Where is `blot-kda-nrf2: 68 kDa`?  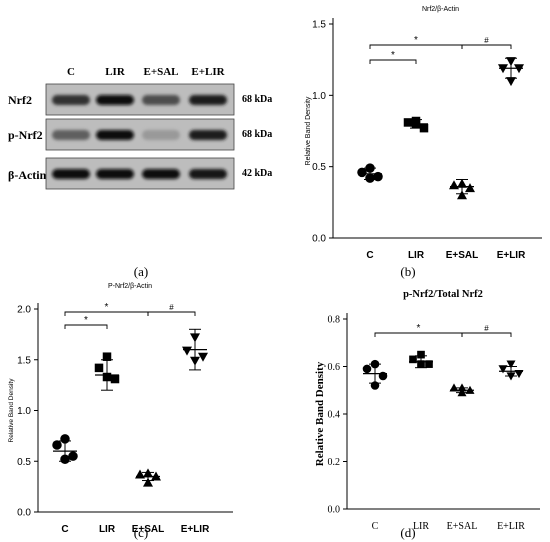
blot-kda-nrf2: 68 kDa is located at coordinates (257, 99).